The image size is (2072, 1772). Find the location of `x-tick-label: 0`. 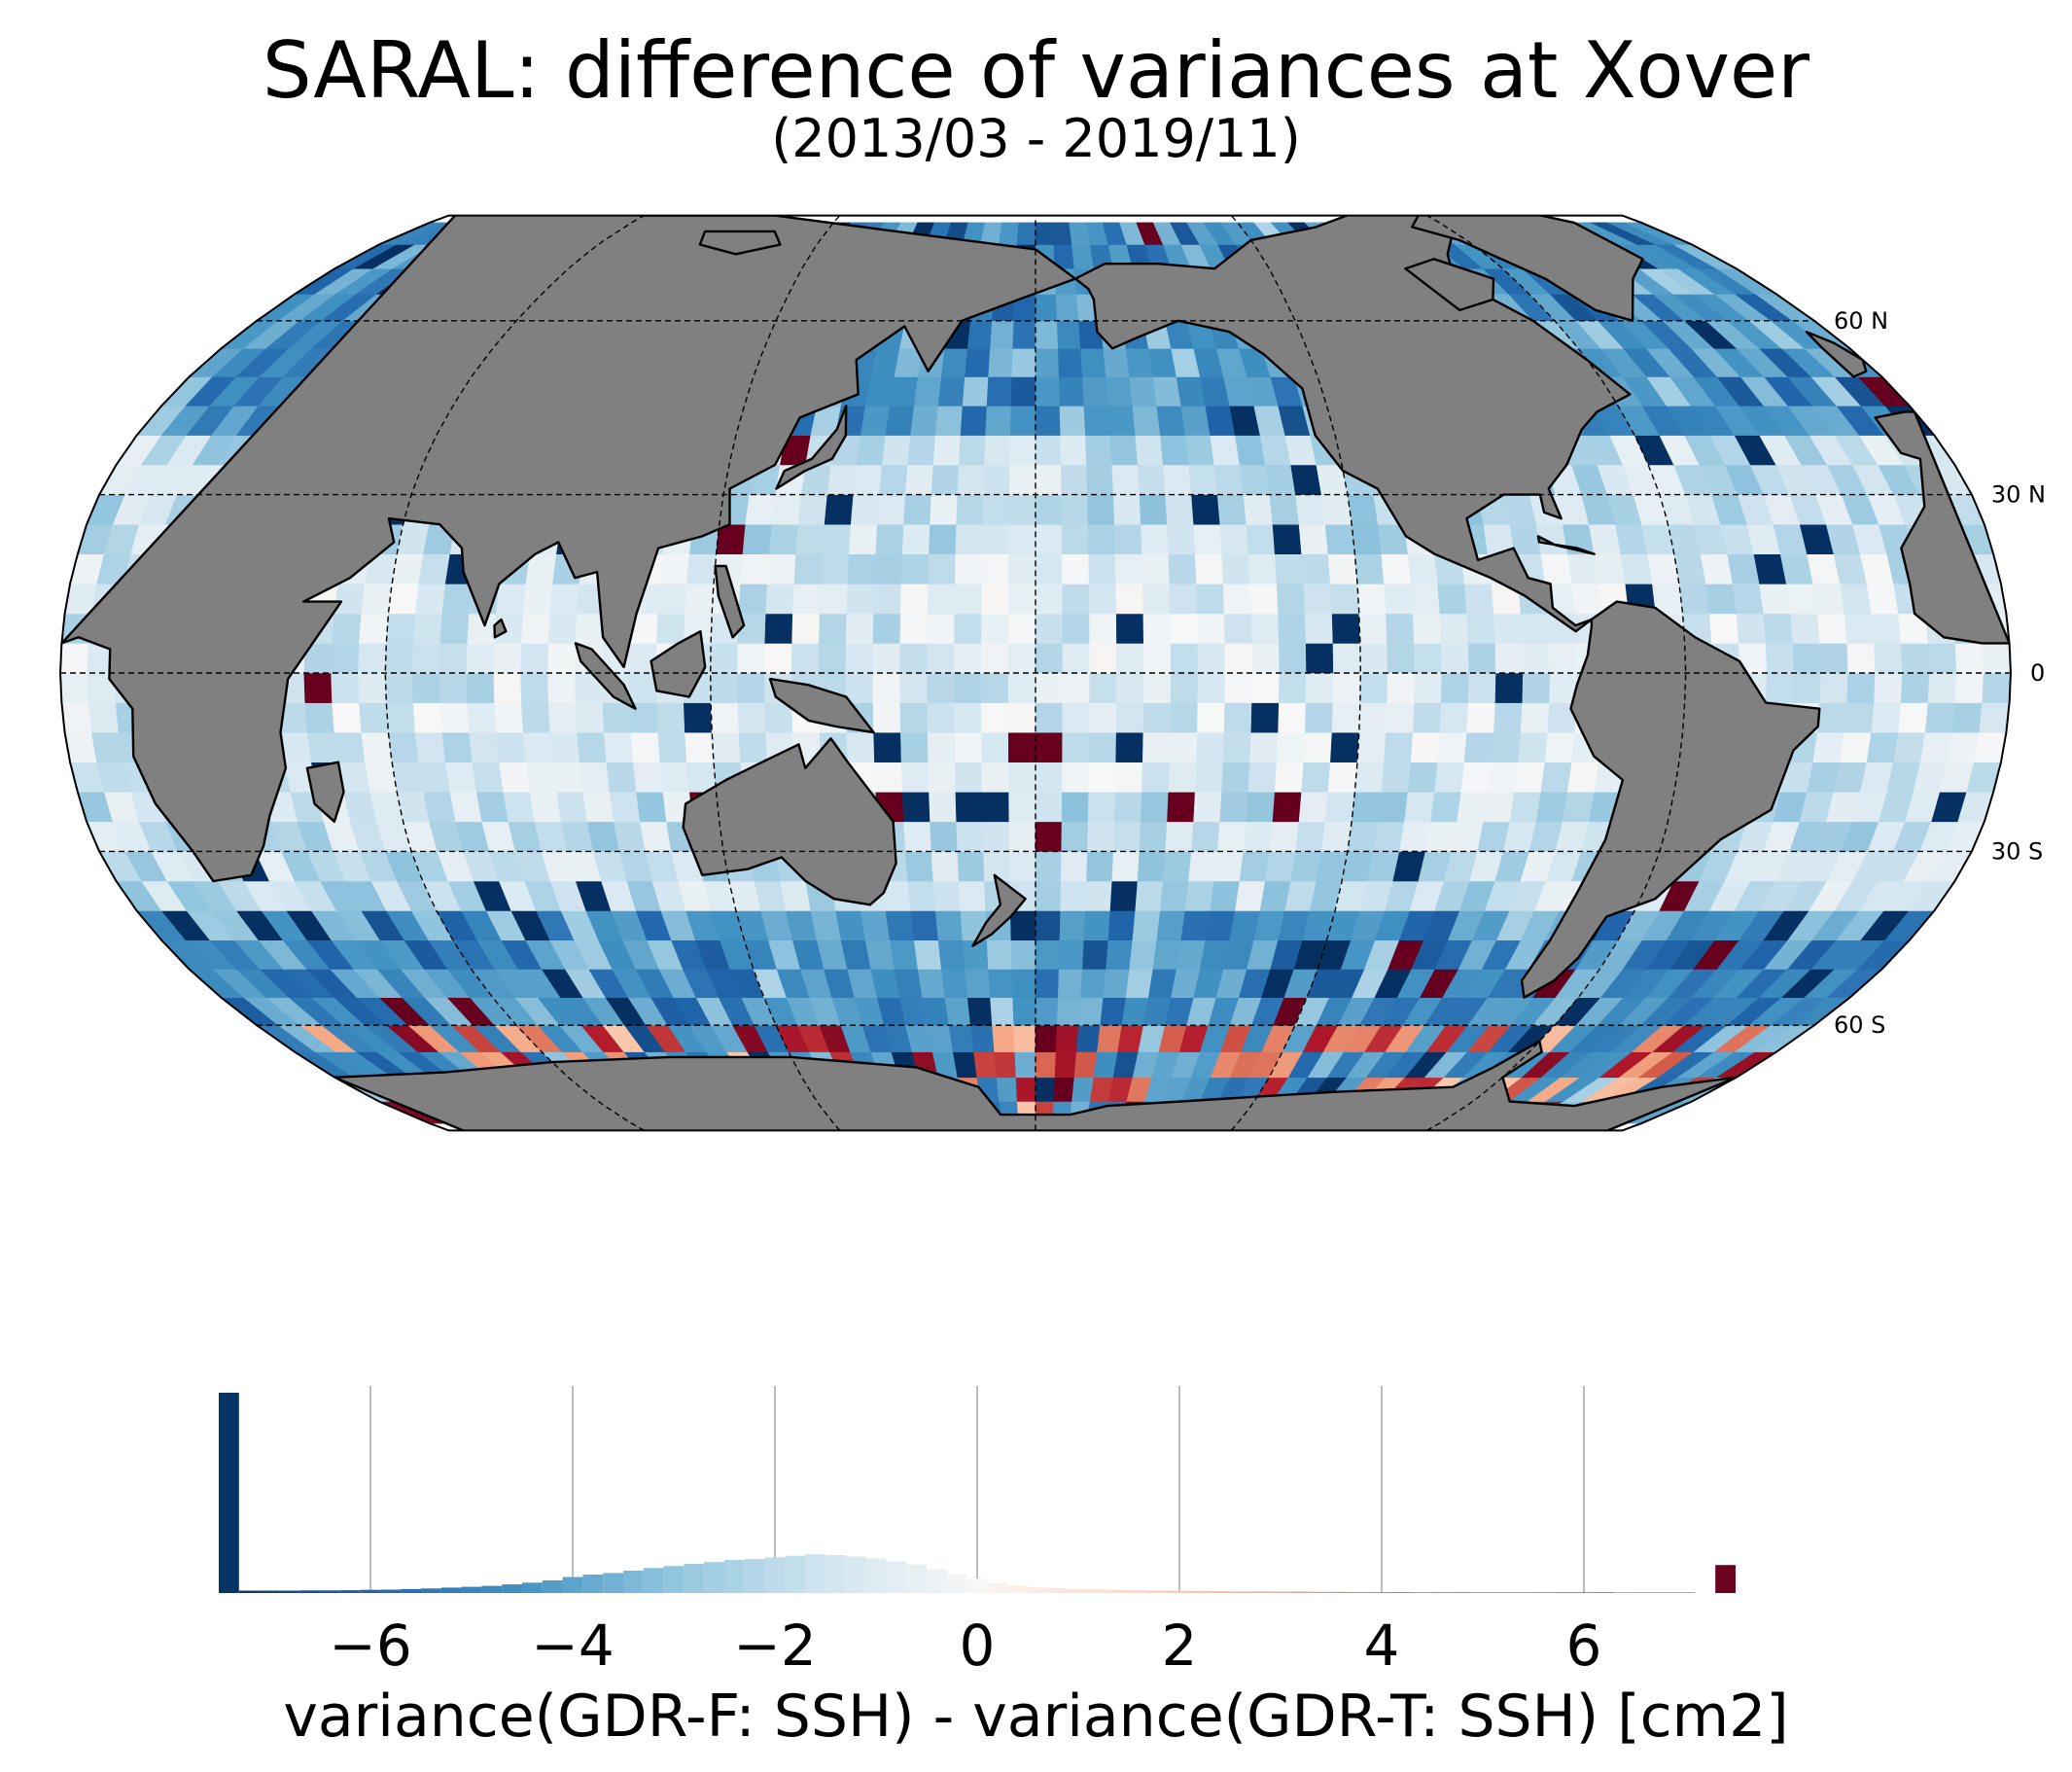

x-tick-label: 0 is located at coordinates (978, 1646).